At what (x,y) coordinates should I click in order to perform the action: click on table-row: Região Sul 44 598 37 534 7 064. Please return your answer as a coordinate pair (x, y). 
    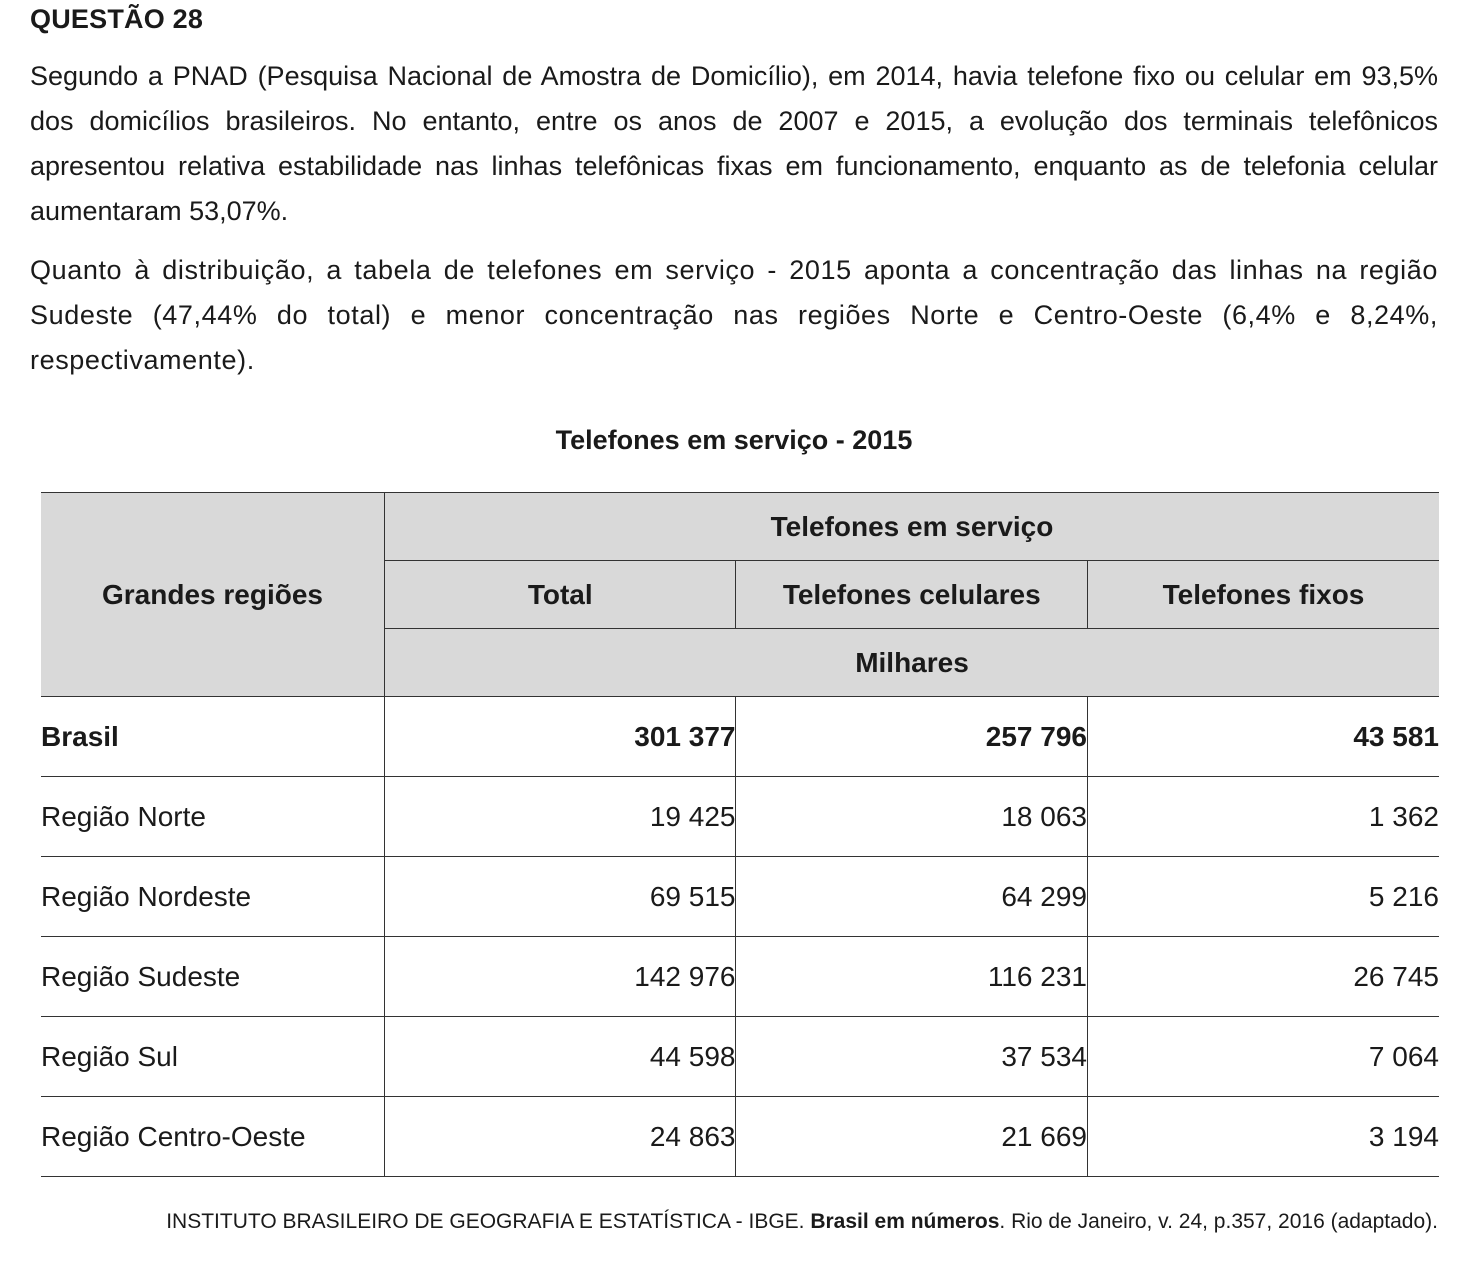
    Looking at the image, I should click on (740, 1056).